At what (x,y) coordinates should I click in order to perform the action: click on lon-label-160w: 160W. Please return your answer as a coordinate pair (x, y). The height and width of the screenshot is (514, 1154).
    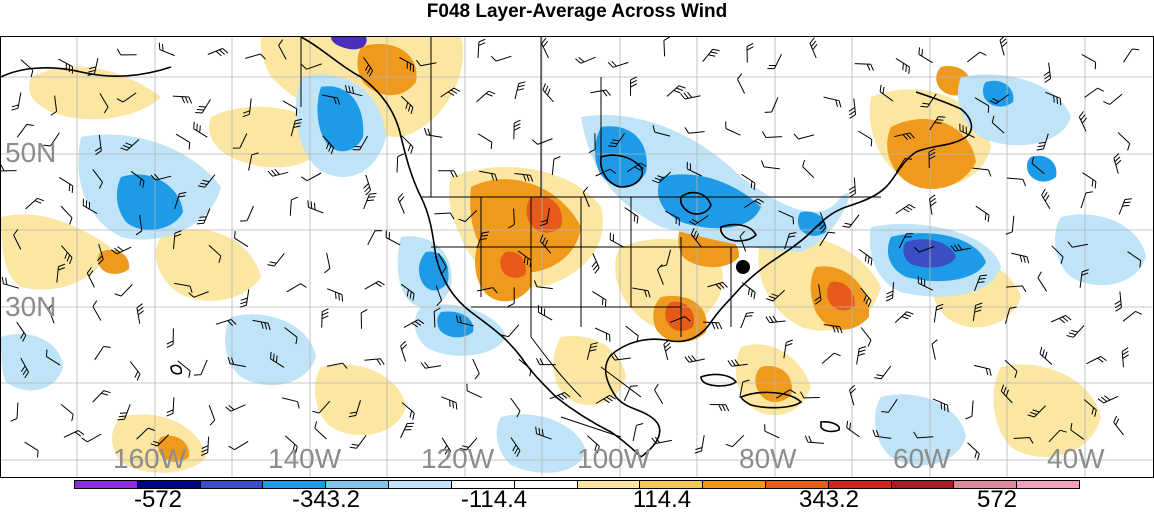
    Looking at the image, I should click on (150, 458).